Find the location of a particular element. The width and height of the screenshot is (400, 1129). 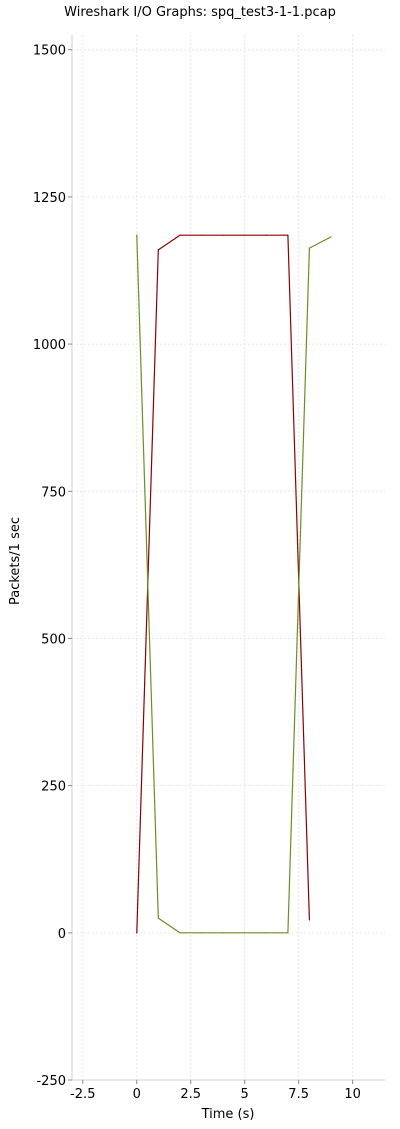

y-tick-label: 750 is located at coordinates (53, 492).